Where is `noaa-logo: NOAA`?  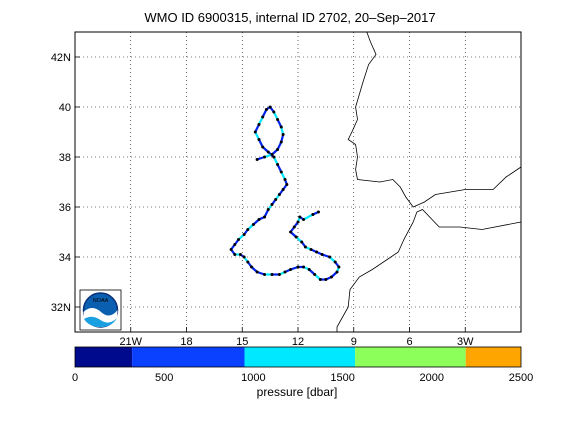
noaa-logo: NOAA is located at coordinates (100, 310).